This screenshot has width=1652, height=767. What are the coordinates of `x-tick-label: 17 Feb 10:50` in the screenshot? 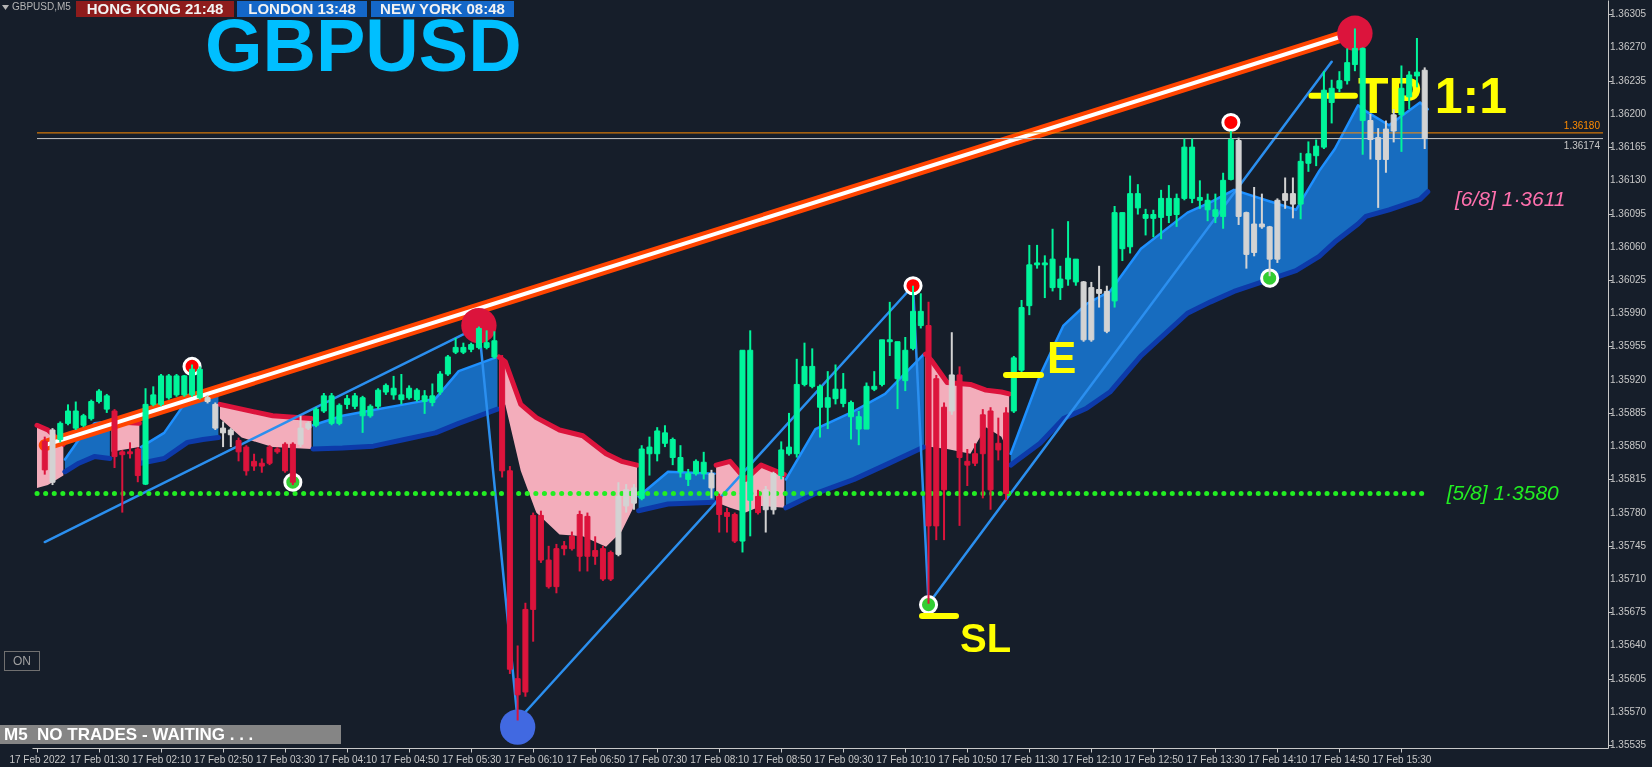 It's located at (968, 759).